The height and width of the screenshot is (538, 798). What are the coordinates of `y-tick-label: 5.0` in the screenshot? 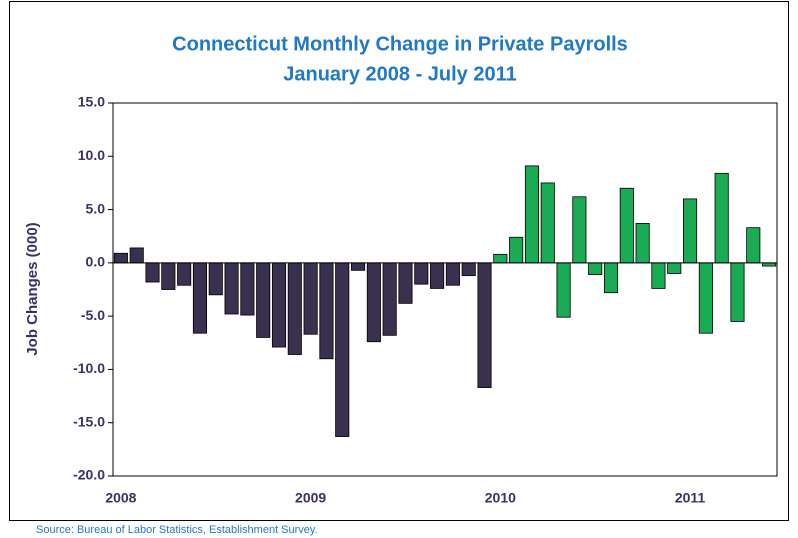 It's located at (96, 208).